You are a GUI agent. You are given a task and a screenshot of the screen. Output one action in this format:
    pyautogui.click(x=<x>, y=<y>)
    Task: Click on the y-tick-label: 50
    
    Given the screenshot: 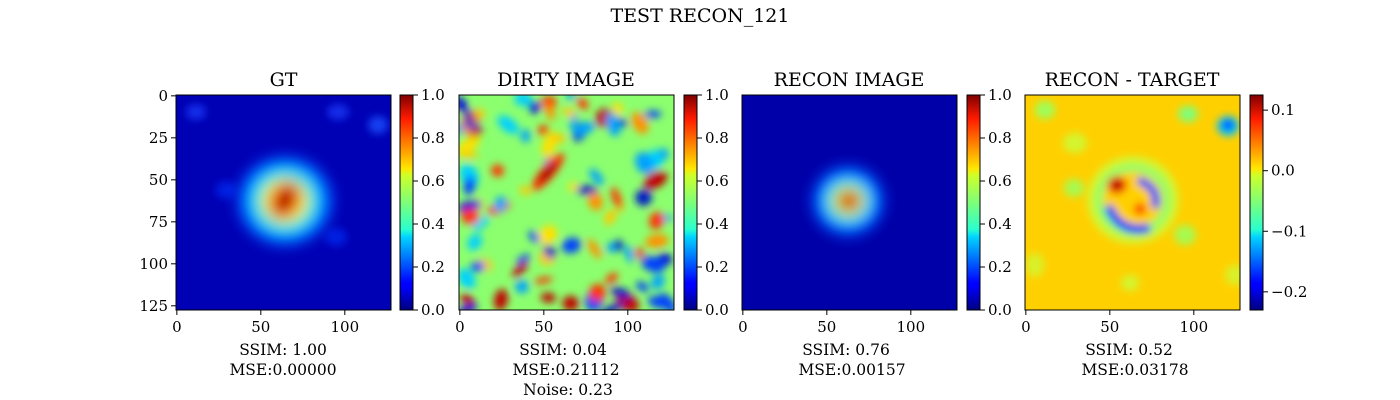 What is the action you would take?
    pyautogui.click(x=158, y=180)
    